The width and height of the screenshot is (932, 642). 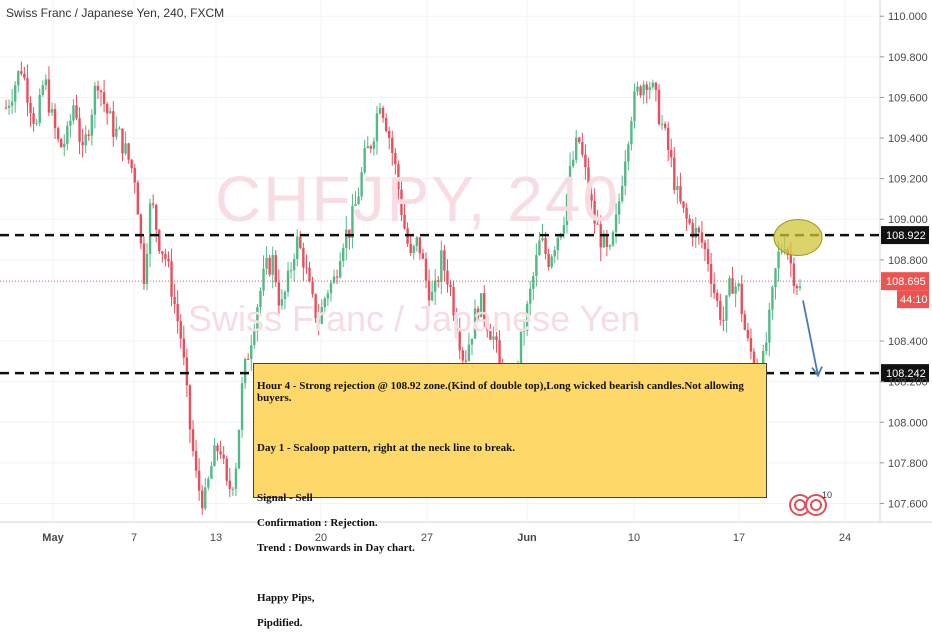 What do you see at coordinates (907, 17) in the screenshot?
I see `y-tick-label: 110.000` at bounding box center [907, 17].